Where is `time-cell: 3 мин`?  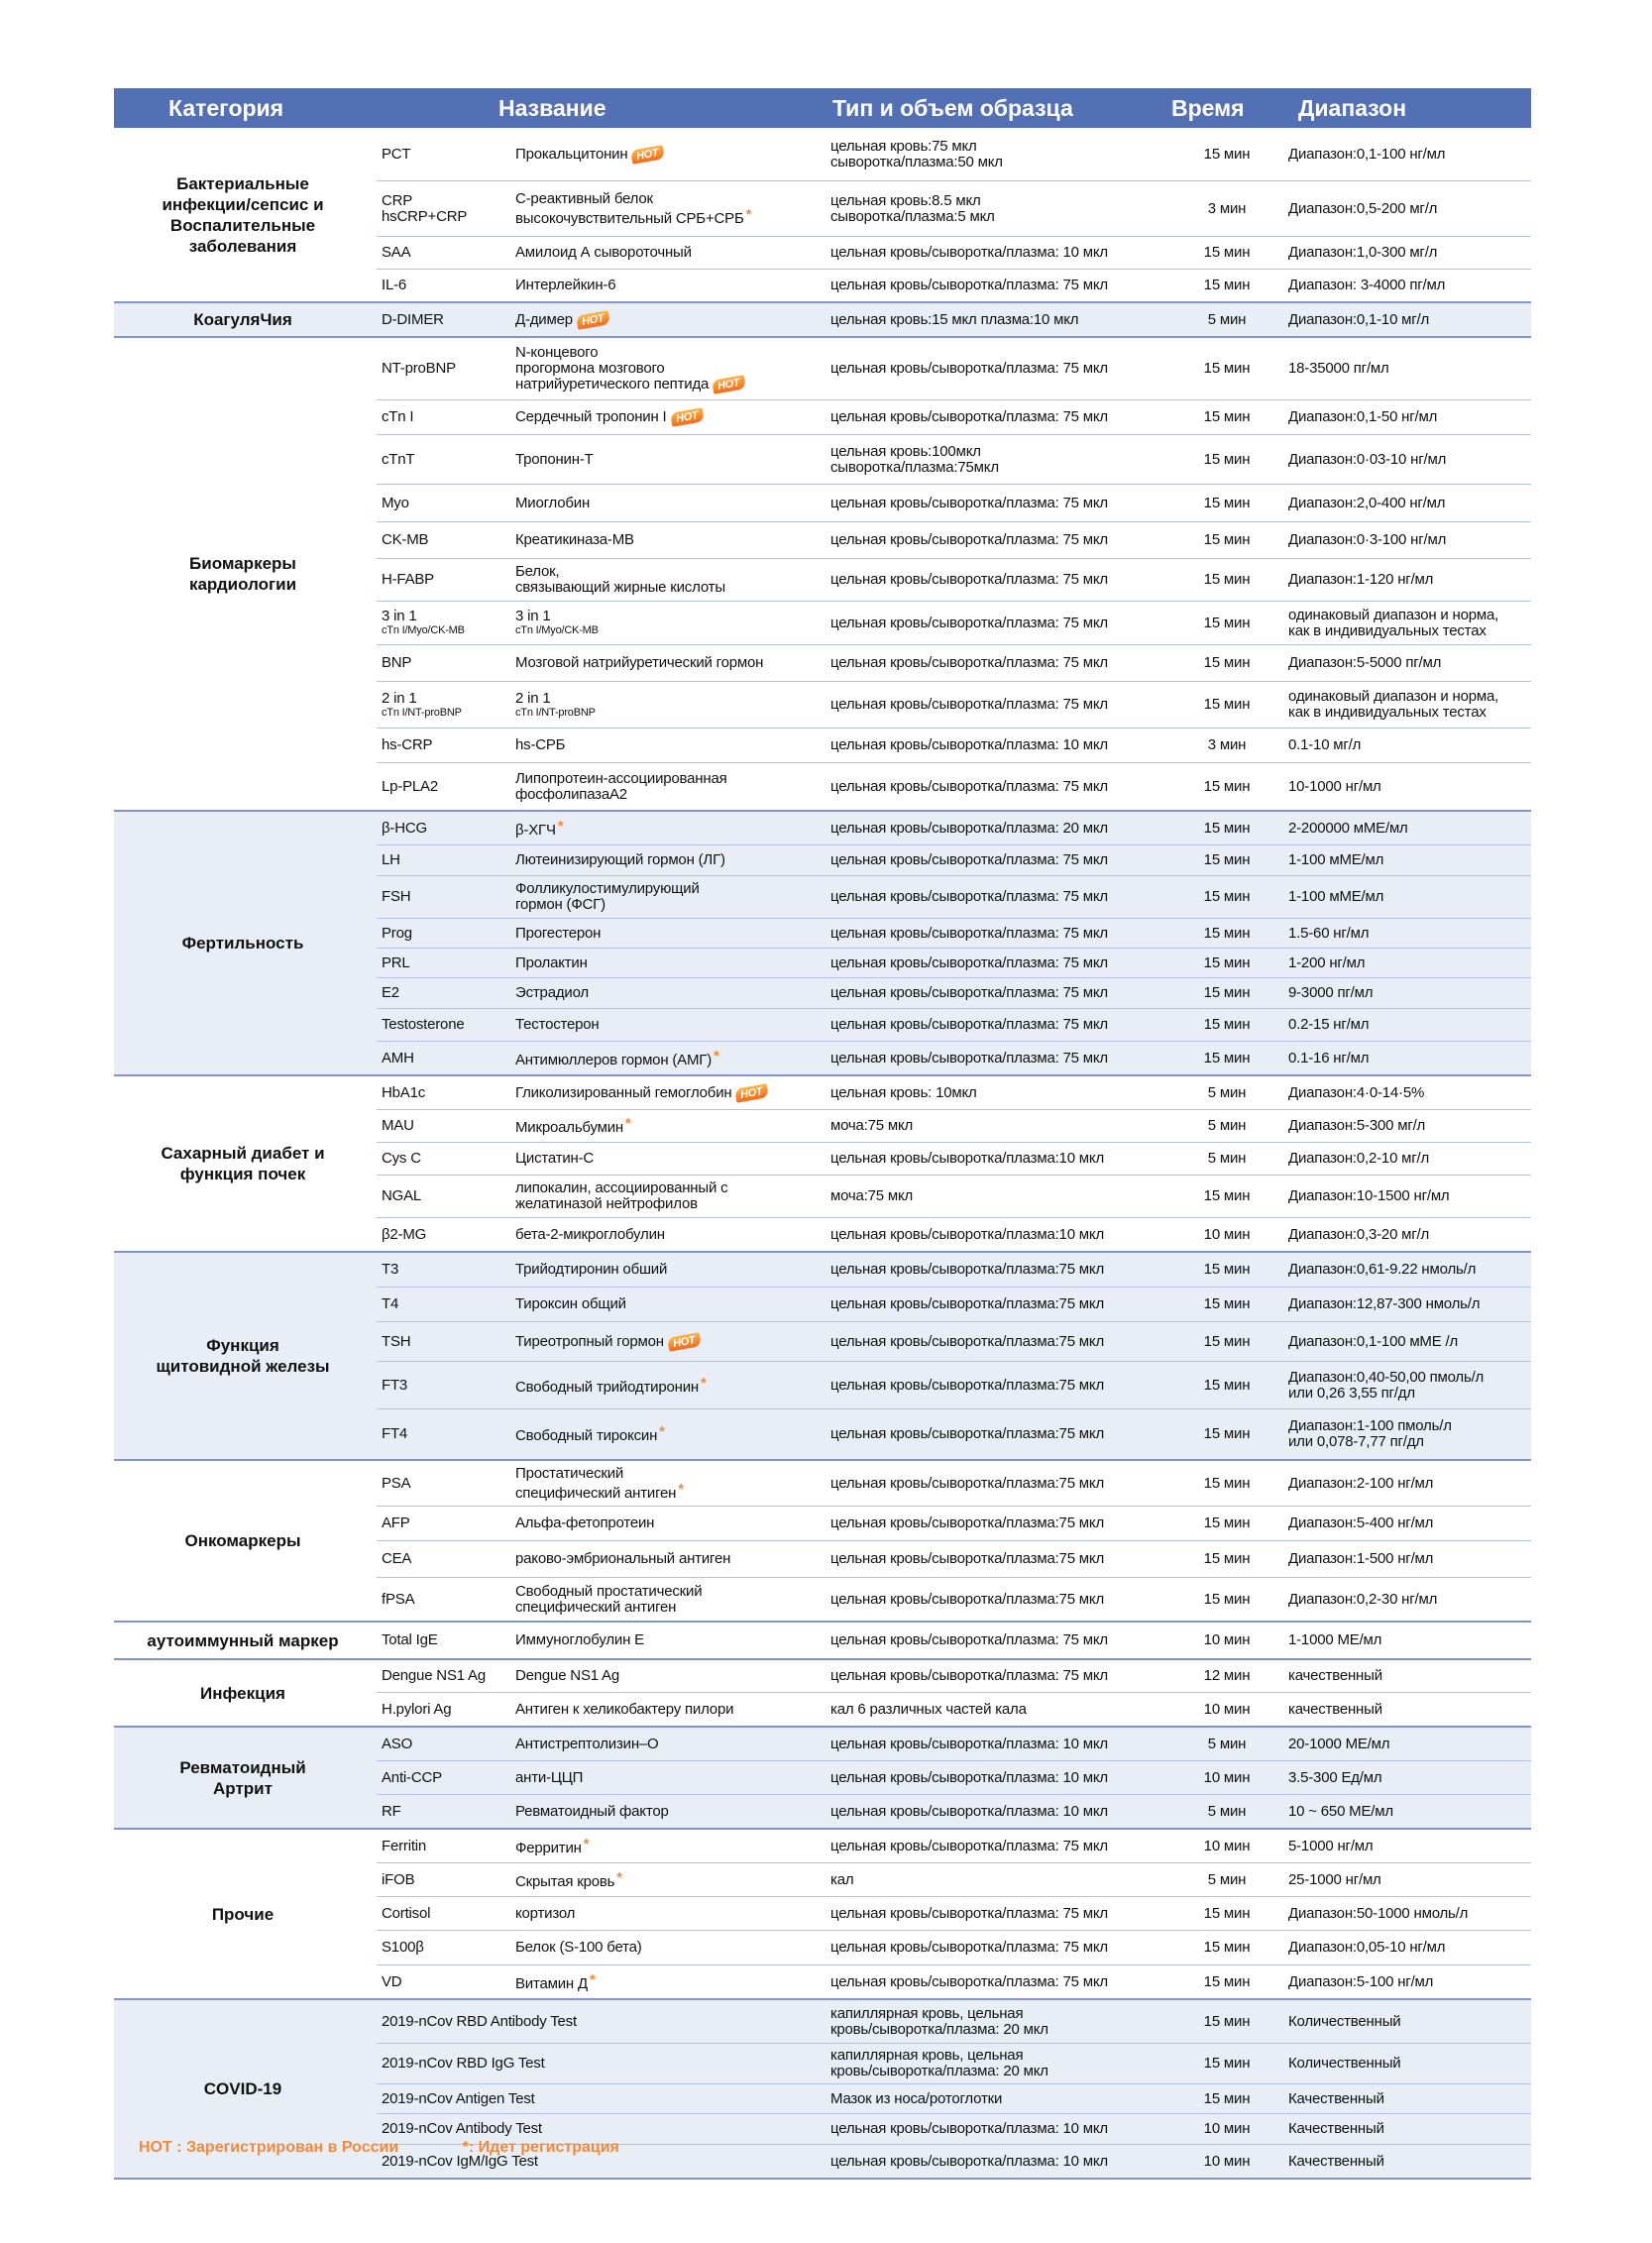
time-cell: 3 мин is located at coordinates (1226, 745).